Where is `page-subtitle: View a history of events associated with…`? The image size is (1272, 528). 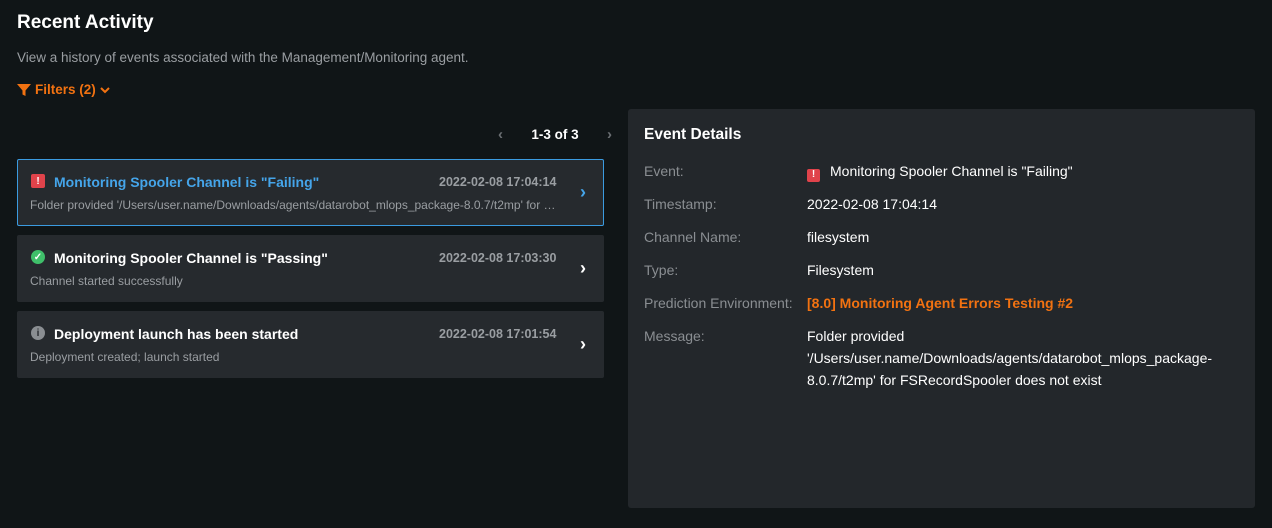
page-subtitle: View a history of events associated with… is located at coordinates (243, 57).